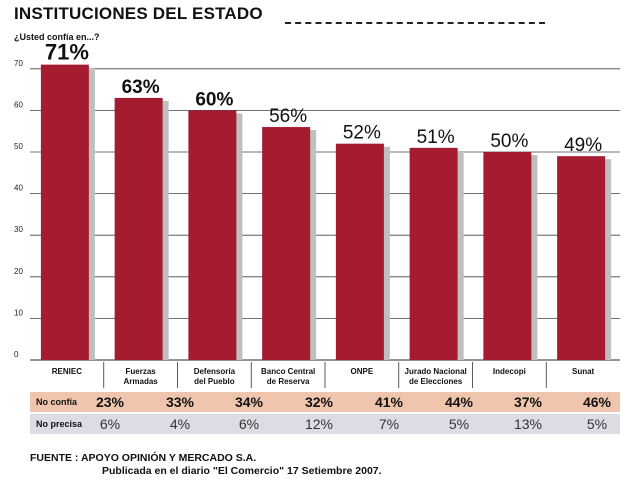 The image size is (640, 487). What do you see at coordinates (436, 137) in the screenshot?
I see `value-label: 51%` at bounding box center [436, 137].